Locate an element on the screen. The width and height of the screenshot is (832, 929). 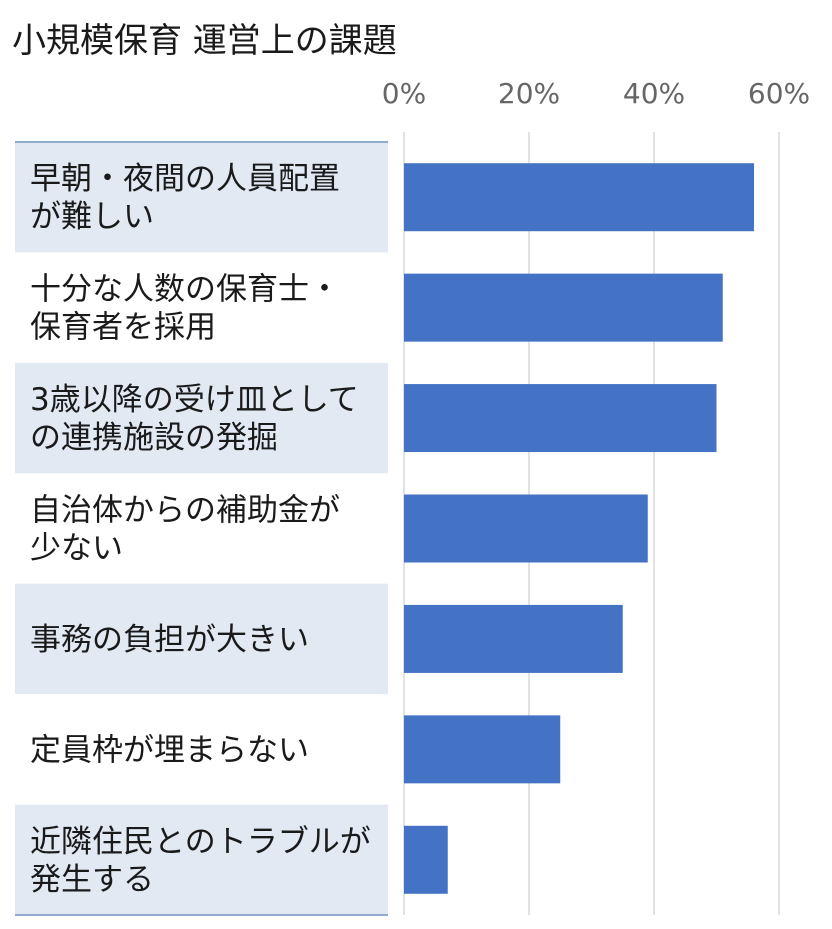
category-label: 少ない is located at coordinates (76, 549).